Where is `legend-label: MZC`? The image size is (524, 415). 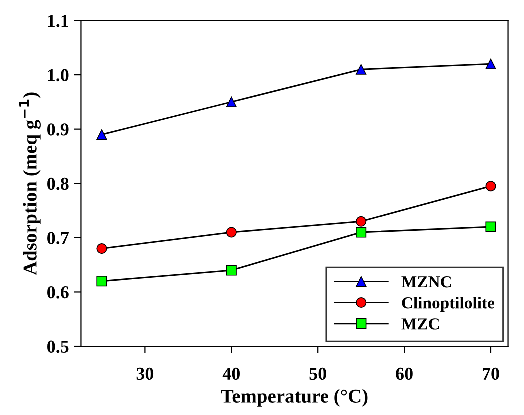 legend-label: MZC is located at coordinates (421, 324).